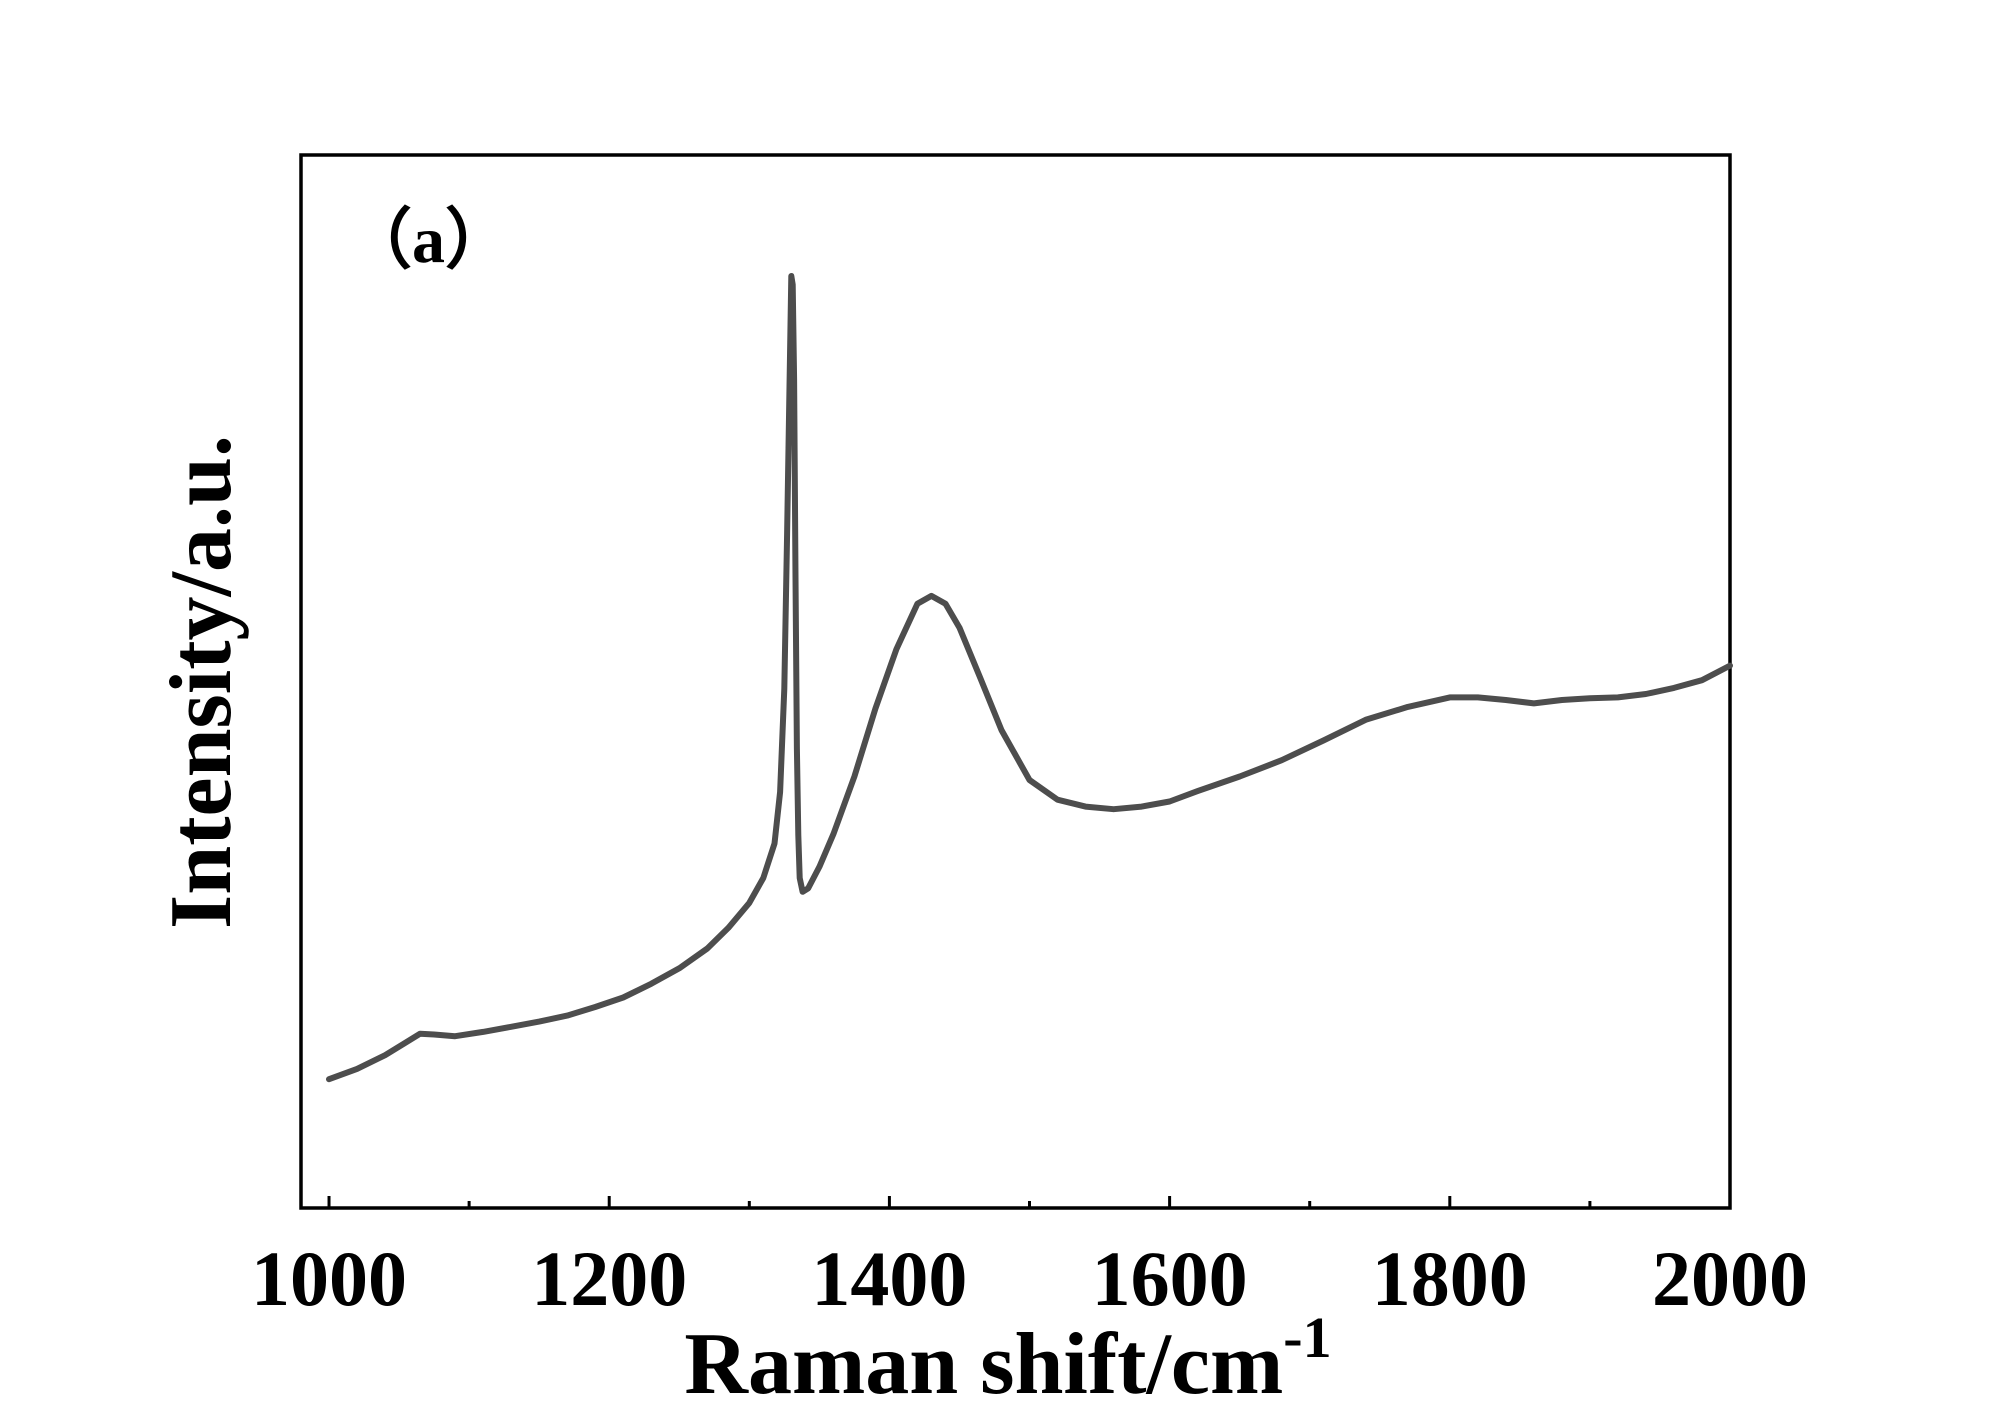  I want to click on x-tick-label: 1600, so click(1170, 1278).